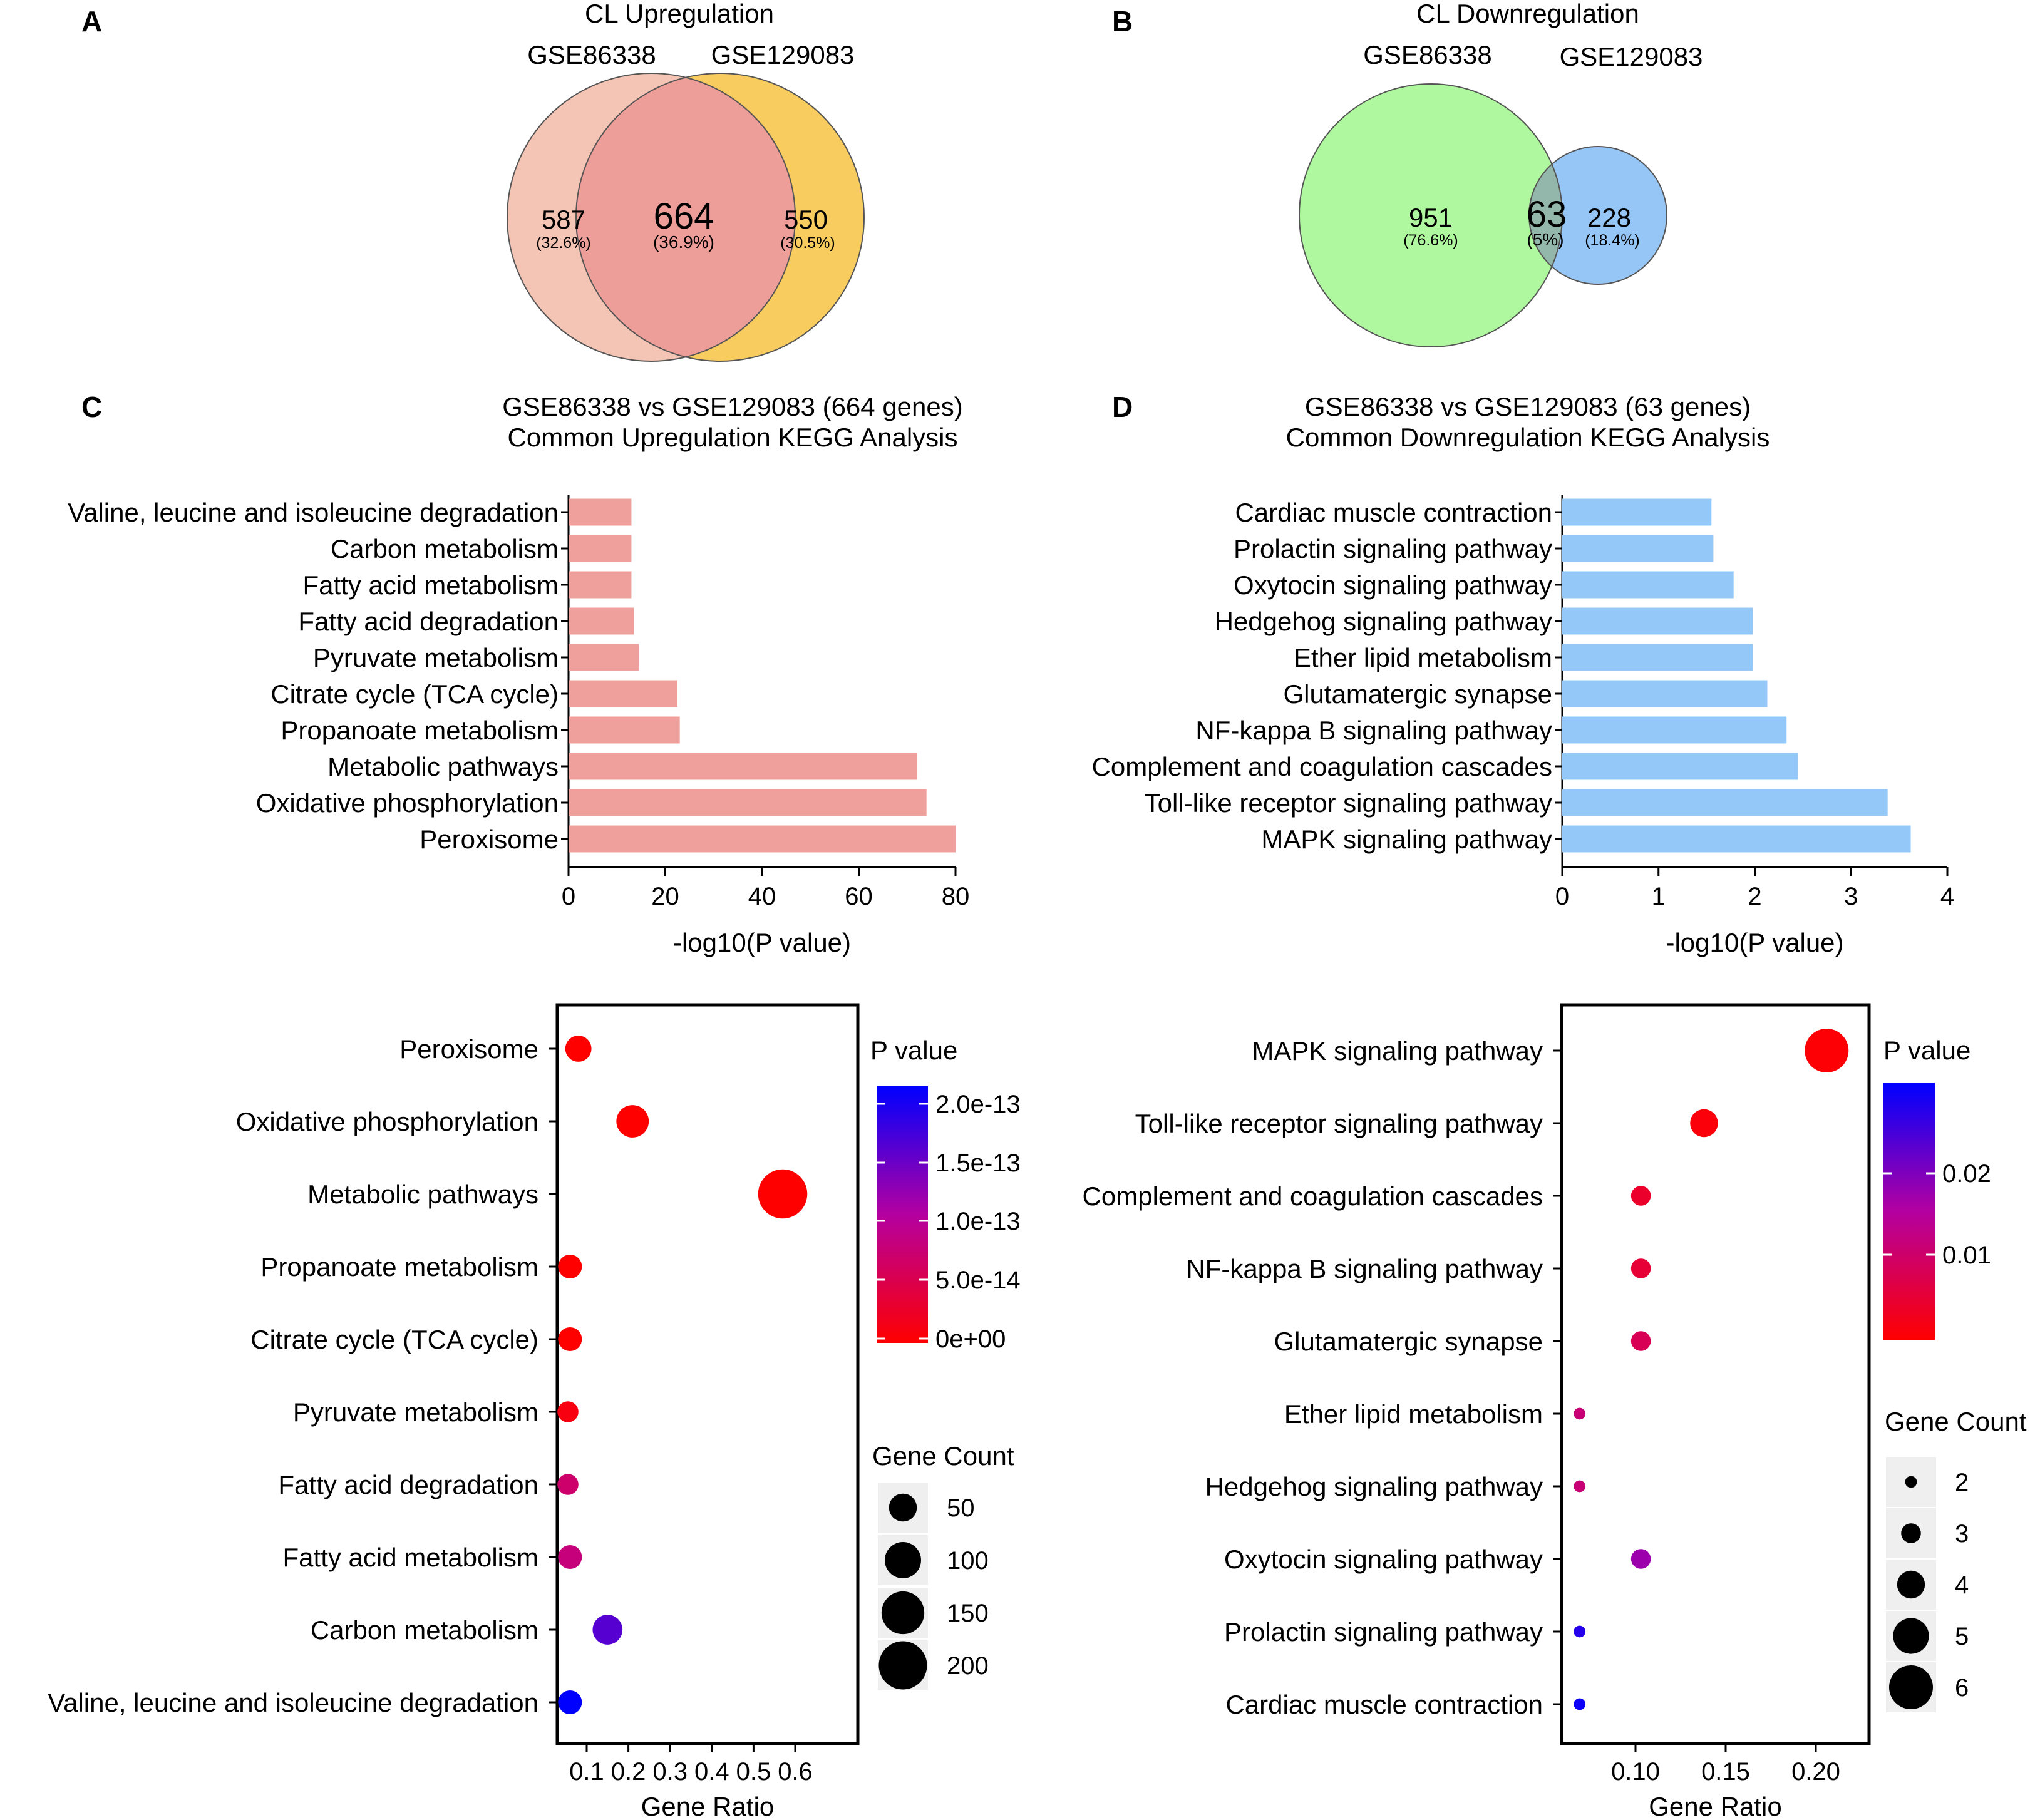 This screenshot has width=2040, height=1820. Describe the element at coordinates (1962, 1534) in the screenshot. I see `count-legend-label: 3` at that location.